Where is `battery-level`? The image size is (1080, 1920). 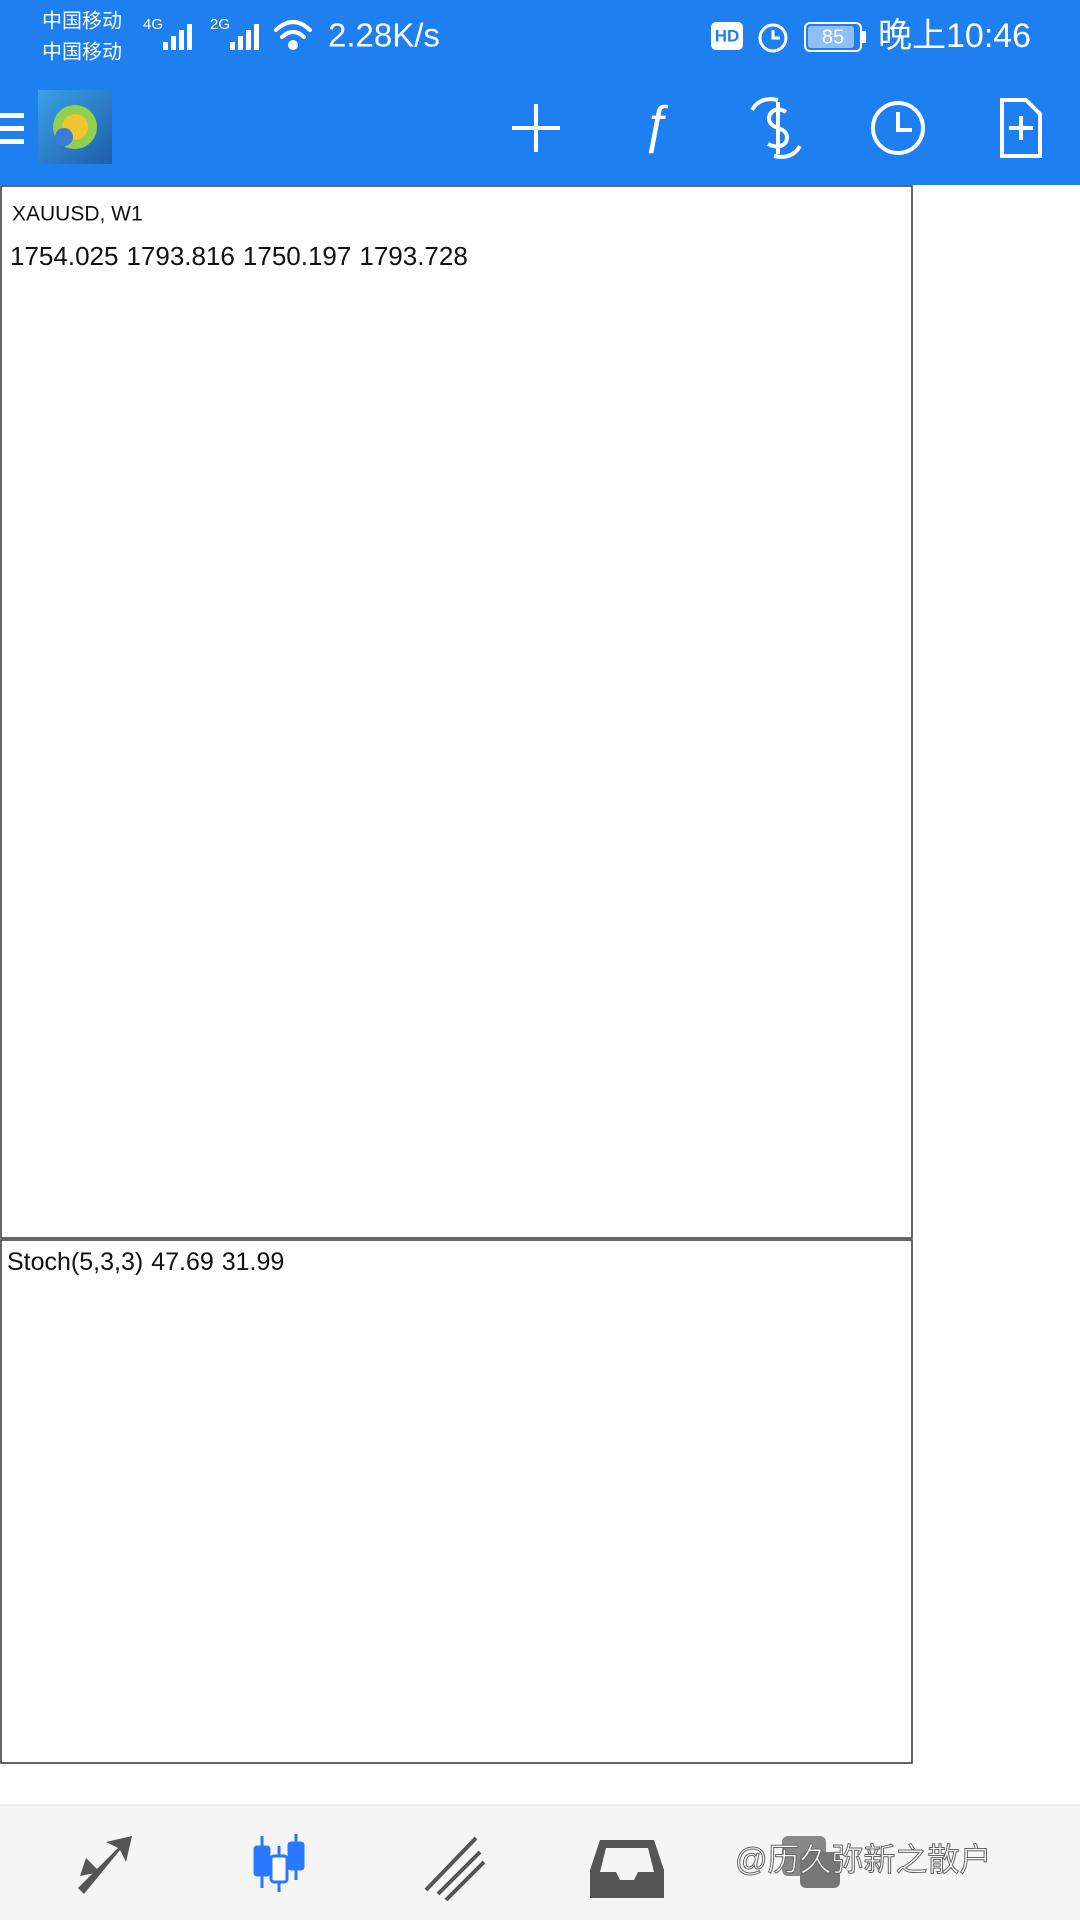 battery-level is located at coordinates (831, 37).